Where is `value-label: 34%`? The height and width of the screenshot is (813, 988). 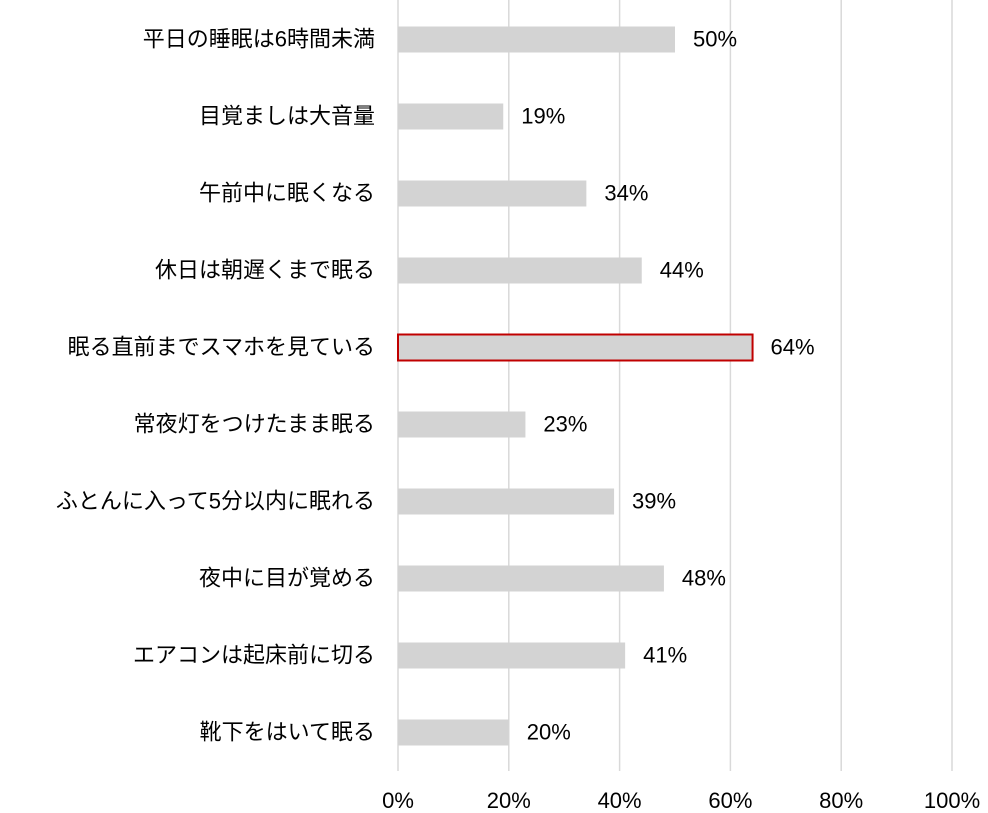 value-label: 34% is located at coordinates (626, 192).